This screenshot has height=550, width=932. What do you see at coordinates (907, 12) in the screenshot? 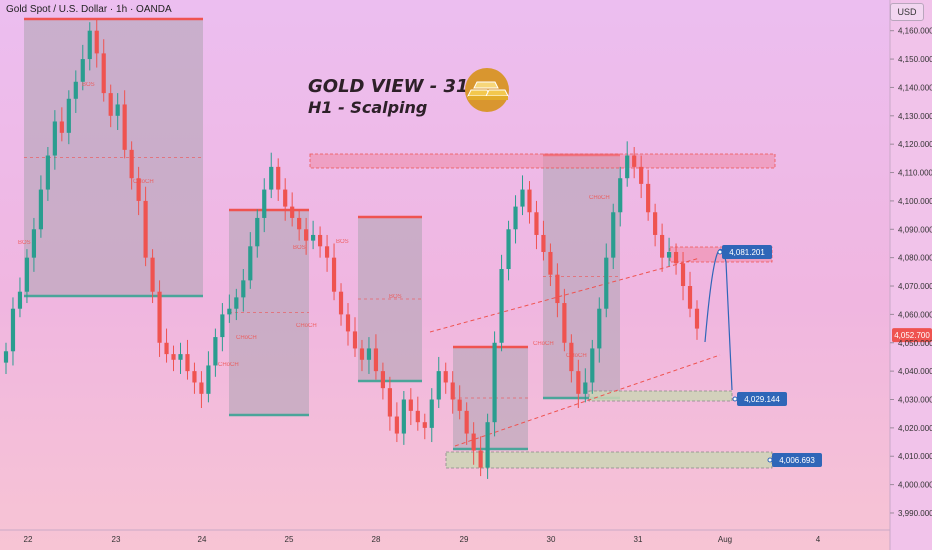
I see `currency-unit-button: USD` at bounding box center [907, 12].